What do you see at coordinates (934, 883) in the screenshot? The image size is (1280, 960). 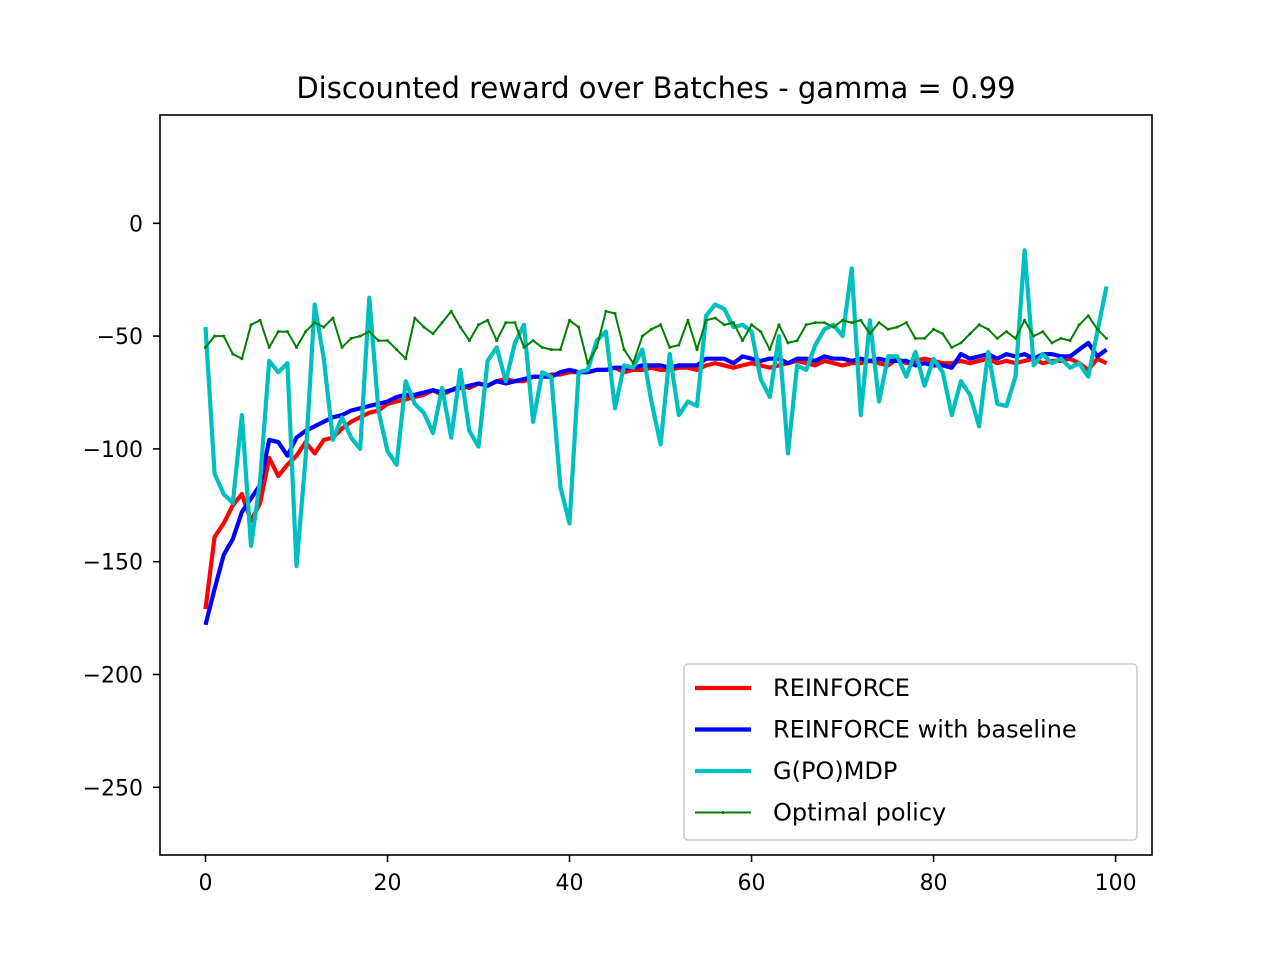 I see `x-tick-label: 80` at bounding box center [934, 883].